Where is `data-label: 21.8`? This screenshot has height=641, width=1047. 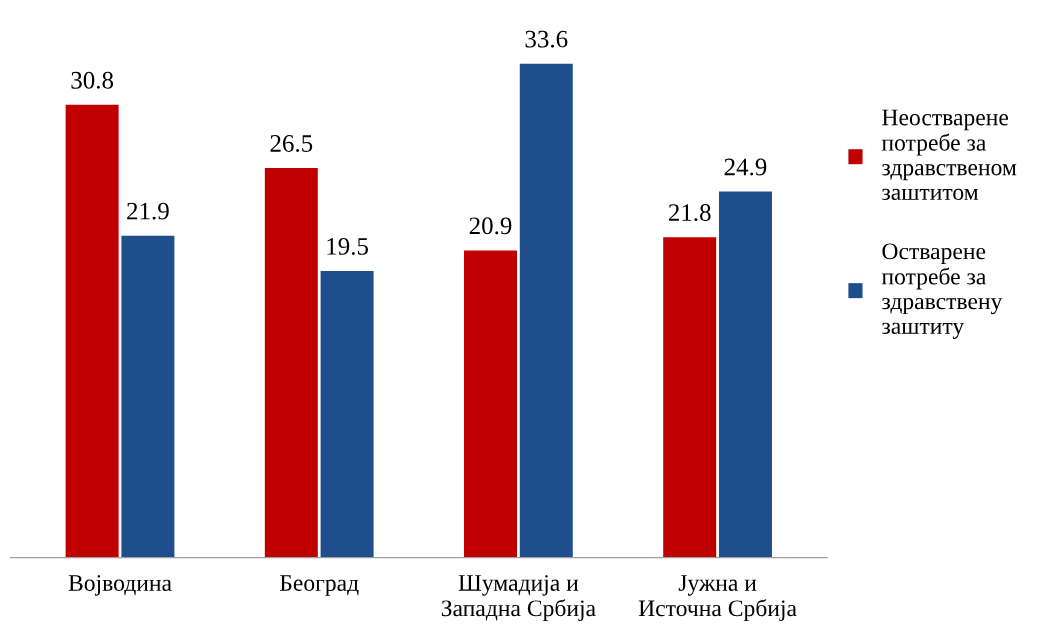 data-label: 21.8 is located at coordinates (689, 213).